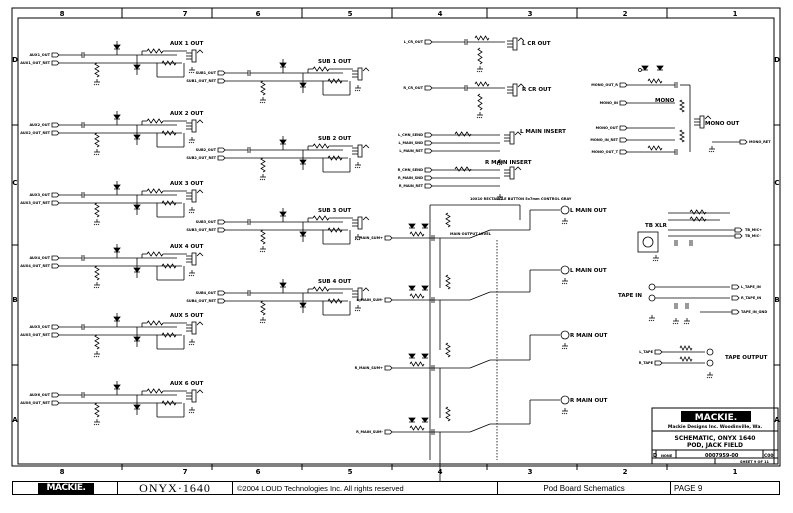  What do you see at coordinates (665, 101) in the screenshot?
I see `mono-label: MONO` at bounding box center [665, 101].